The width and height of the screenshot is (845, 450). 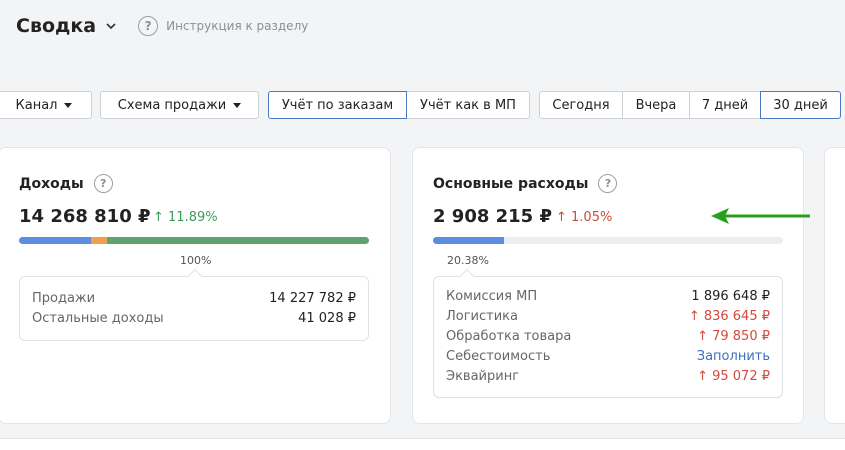 What do you see at coordinates (312, 298) in the screenshot?
I see `row-value: 14 227 782 ₽` at bounding box center [312, 298].